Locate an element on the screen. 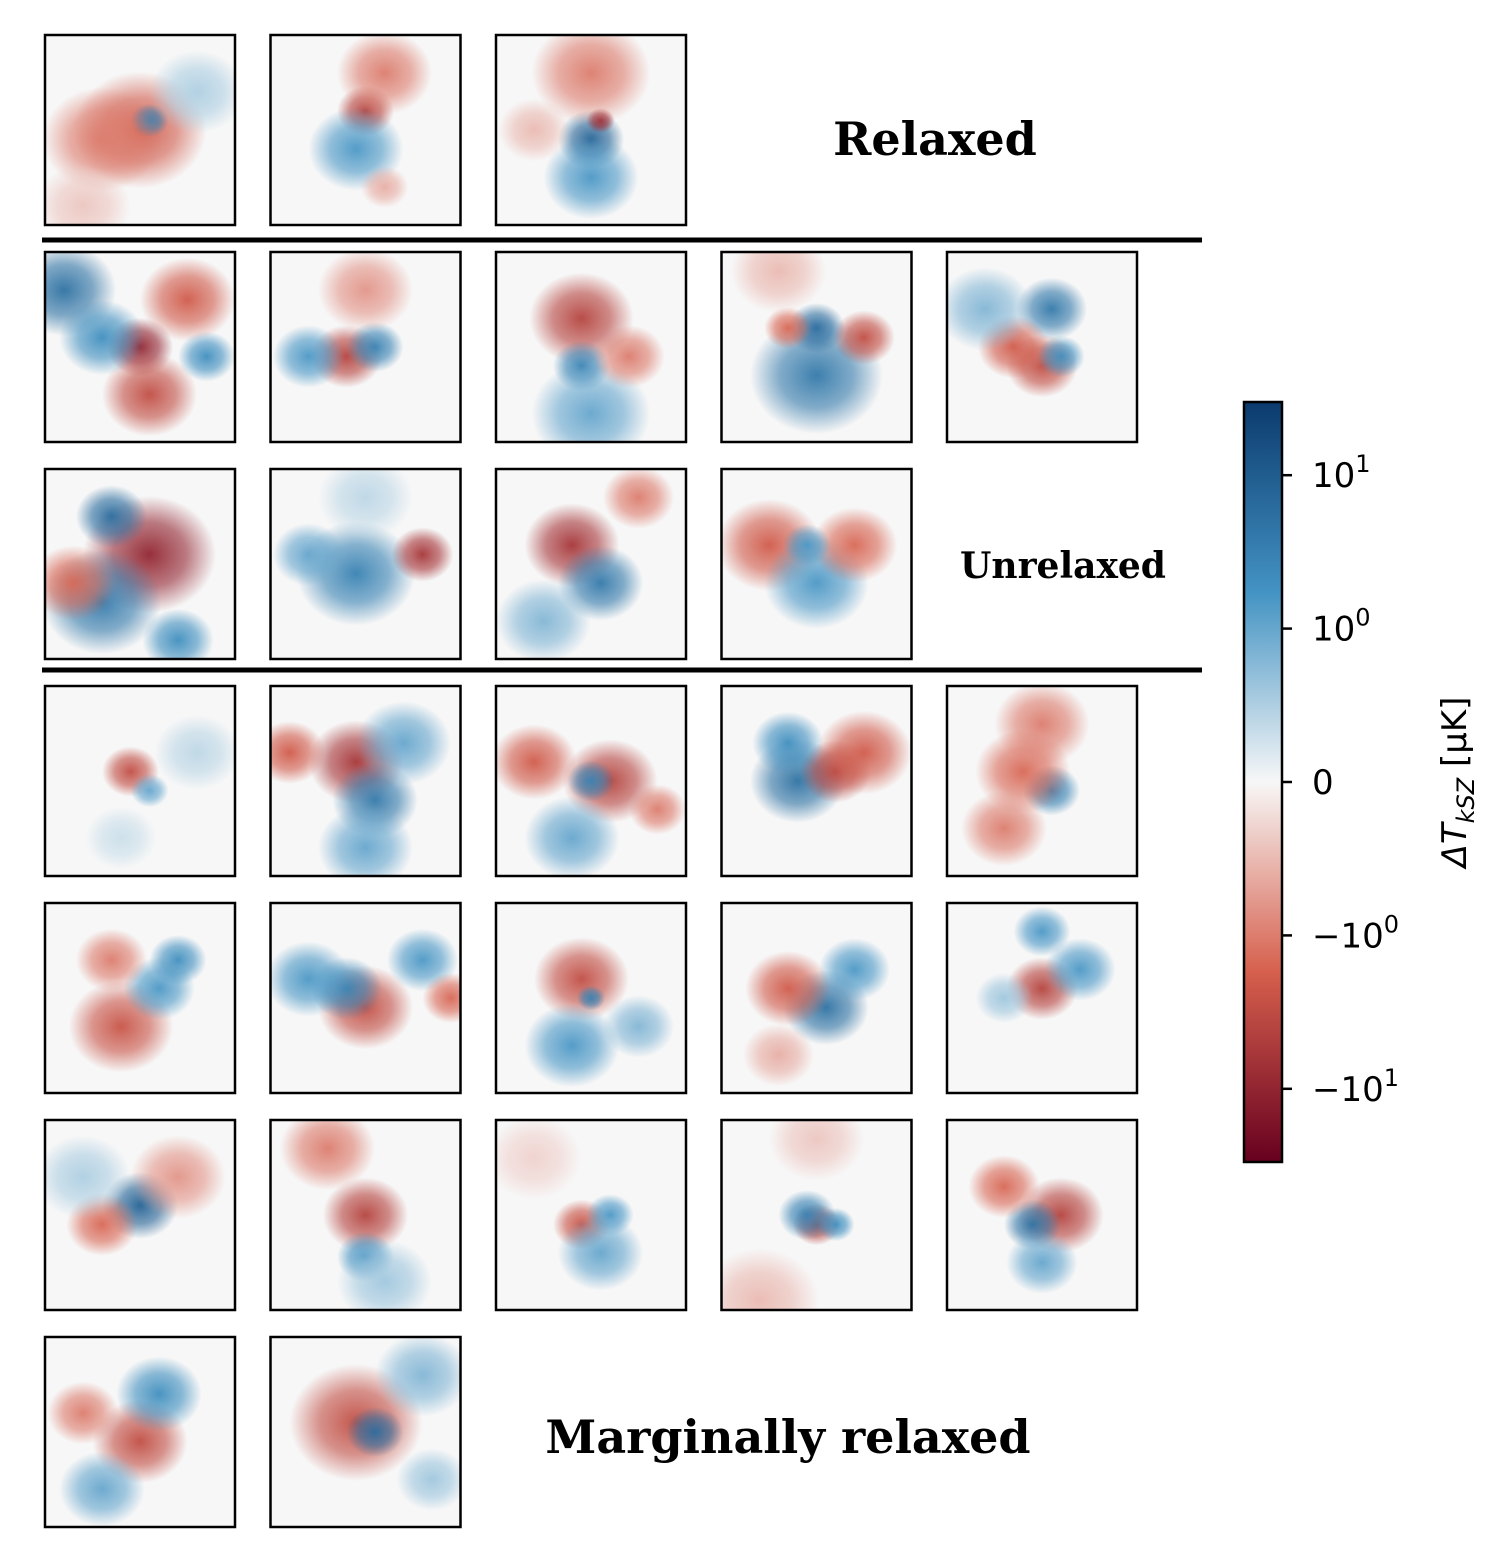 The image size is (1500, 1563). colorbar-tick-label: −101 is located at coordinates (1355, 1087).